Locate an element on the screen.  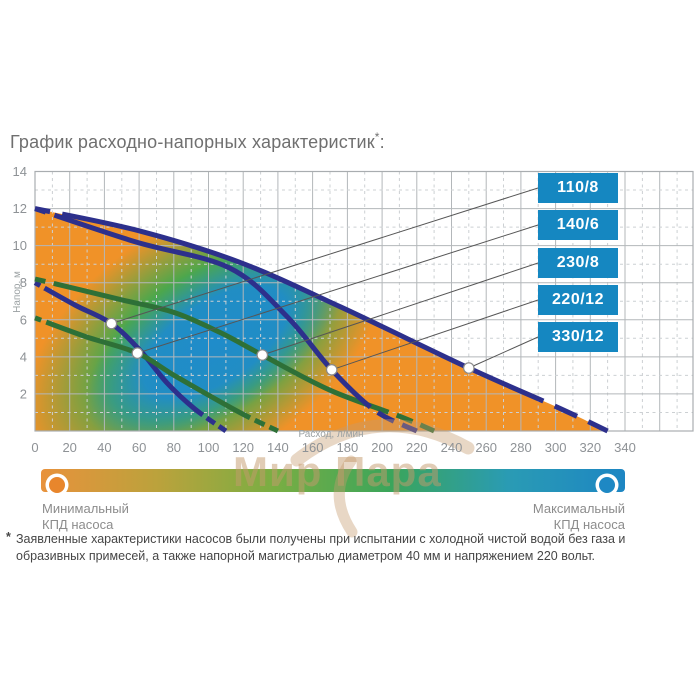
x-tick-label: 260 is located at coordinates (486, 447).